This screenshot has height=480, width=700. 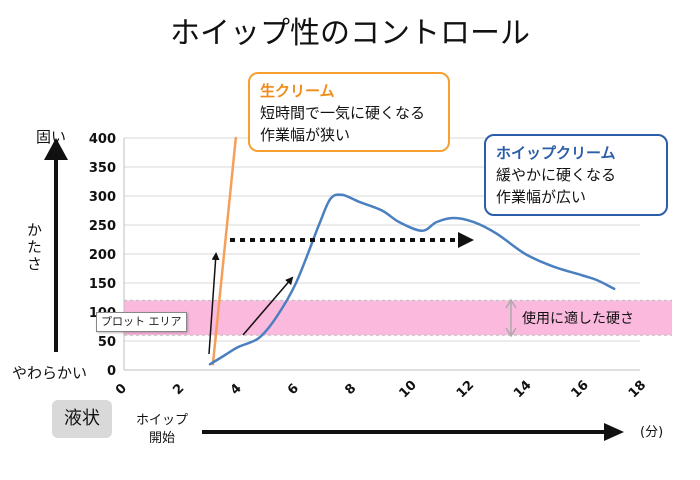 What do you see at coordinates (305, 135) in the screenshot?
I see `fresh-cream-line-2: 作業幅が狭い` at bounding box center [305, 135].